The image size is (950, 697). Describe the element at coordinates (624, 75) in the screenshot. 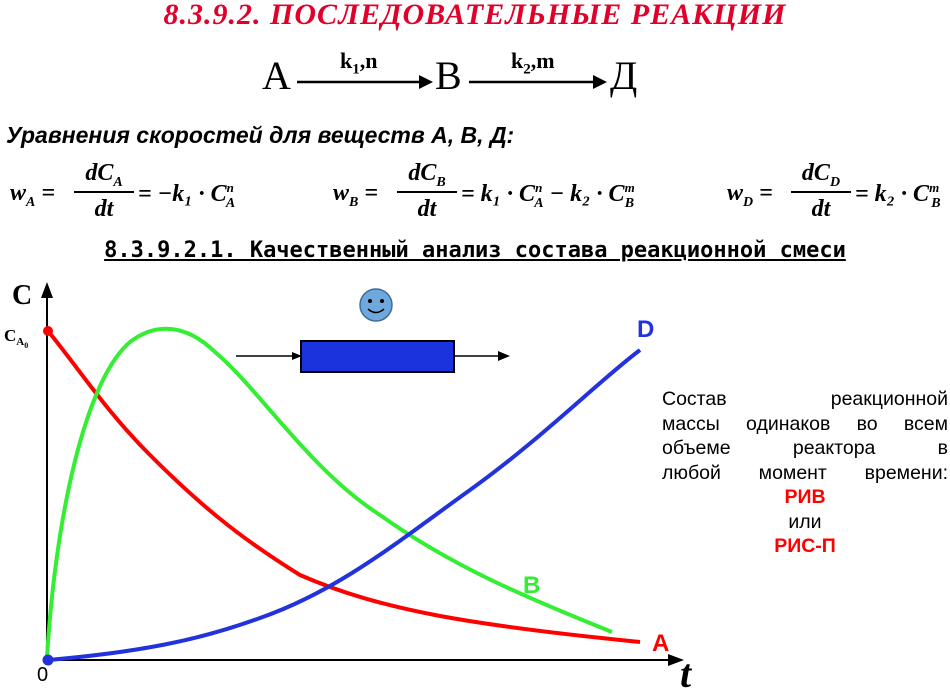

I see `species-d: Д` at that location.